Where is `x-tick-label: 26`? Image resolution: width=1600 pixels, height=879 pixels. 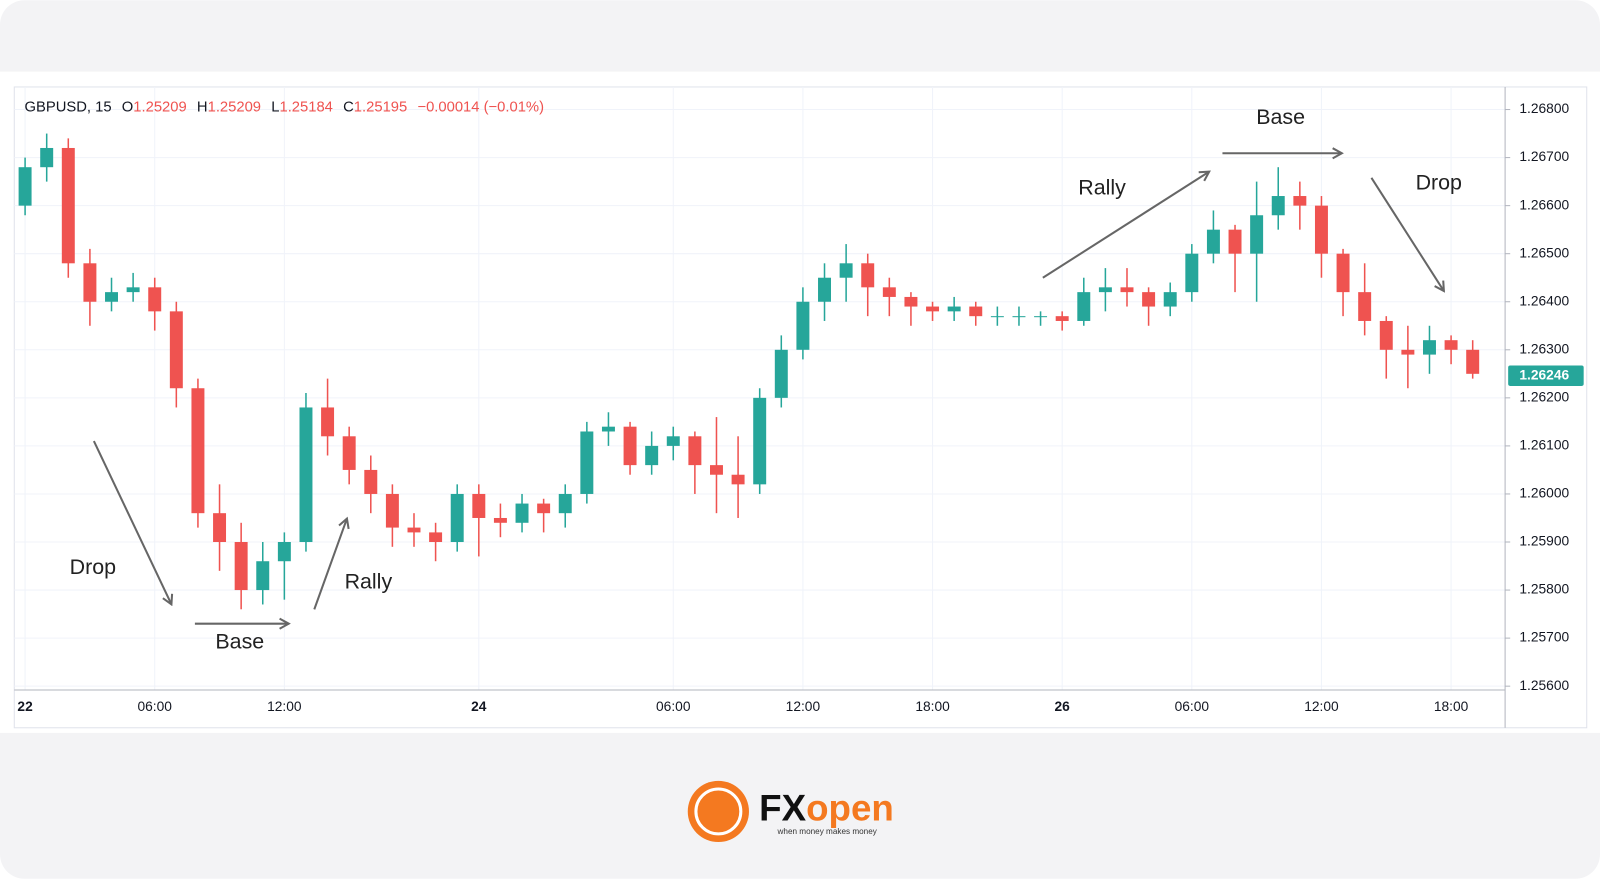
x-tick-label: 26 is located at coordinates (1063, 706).